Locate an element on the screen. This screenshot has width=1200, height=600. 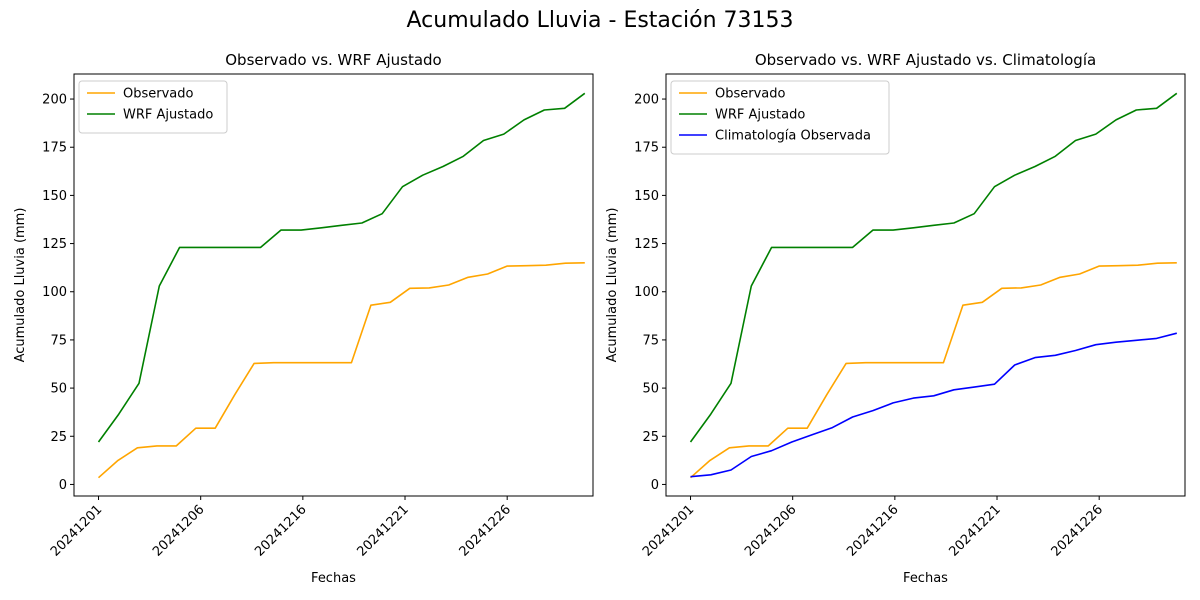
plot-title: Observado vs. WRF Ajustado is located at coordinates (333, 60).